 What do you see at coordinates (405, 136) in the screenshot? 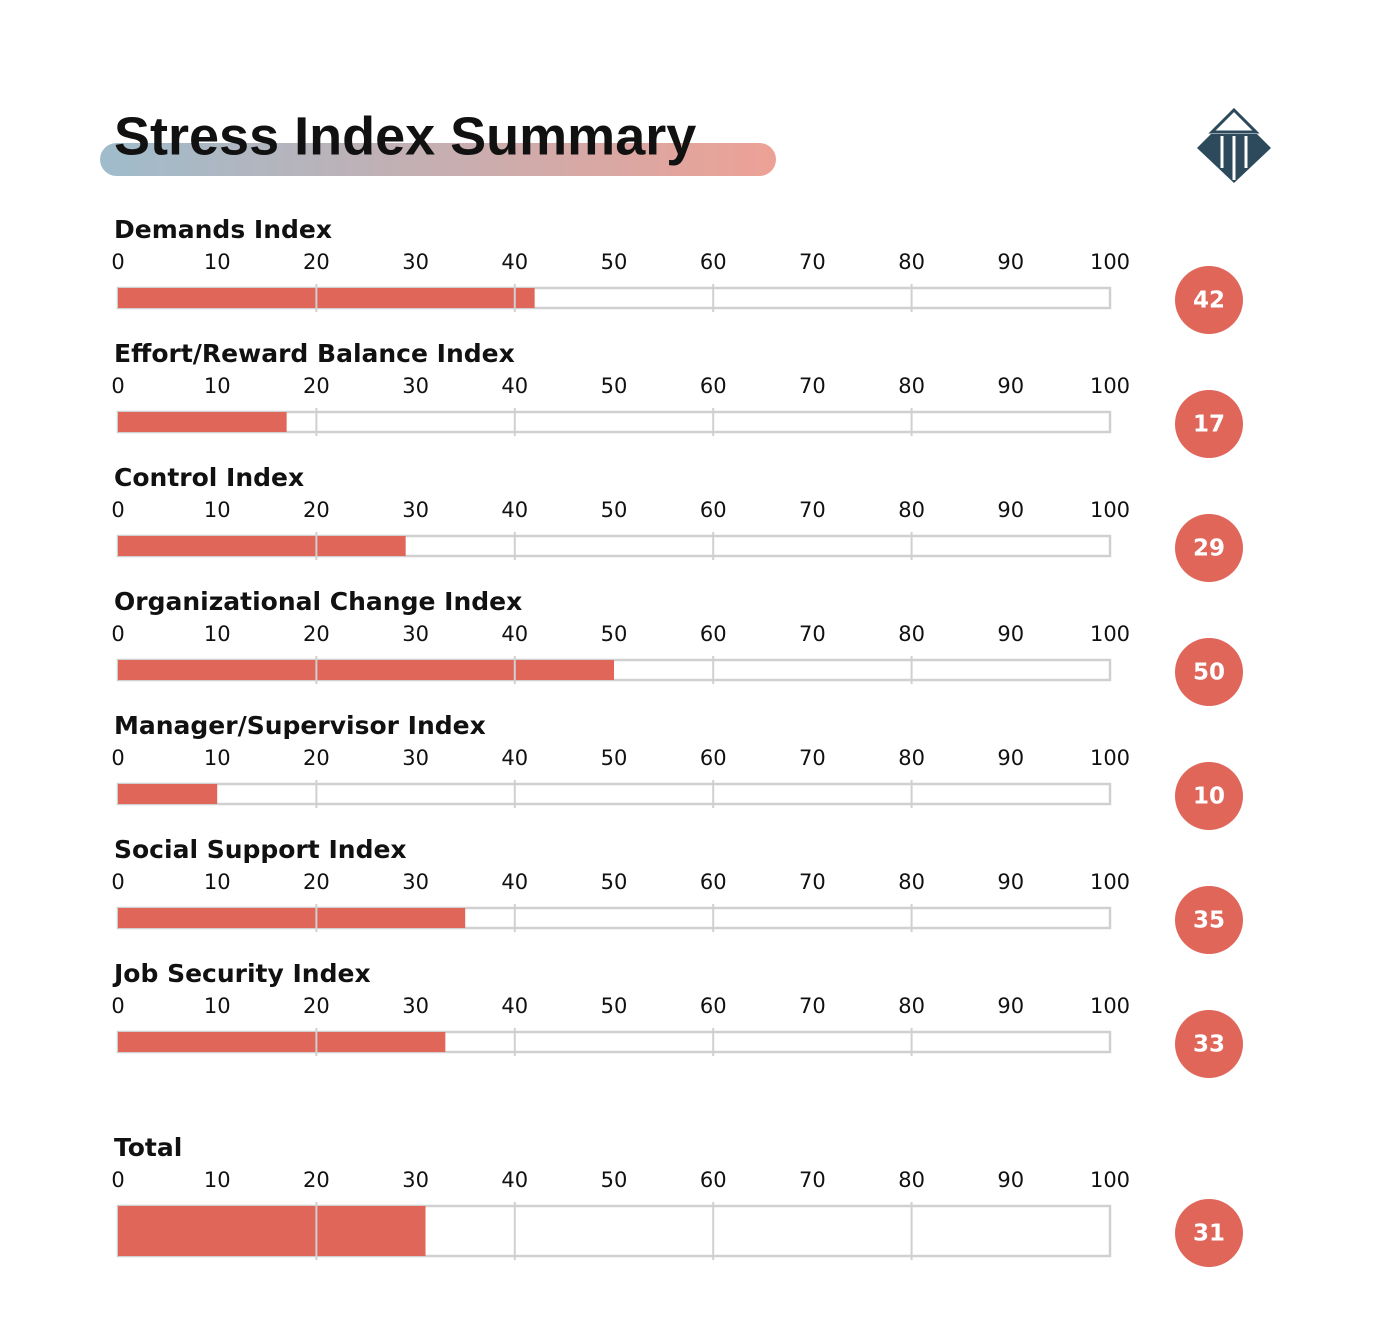
I see `page-title: Stress Index Summary` at bounding box center [405, 136].